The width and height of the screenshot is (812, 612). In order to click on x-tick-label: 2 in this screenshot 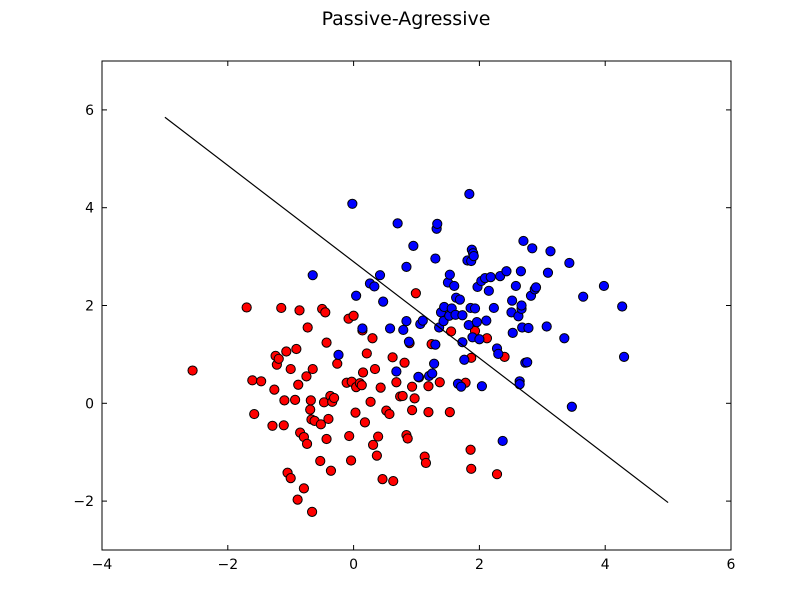, I will do `click(479, 565)`.